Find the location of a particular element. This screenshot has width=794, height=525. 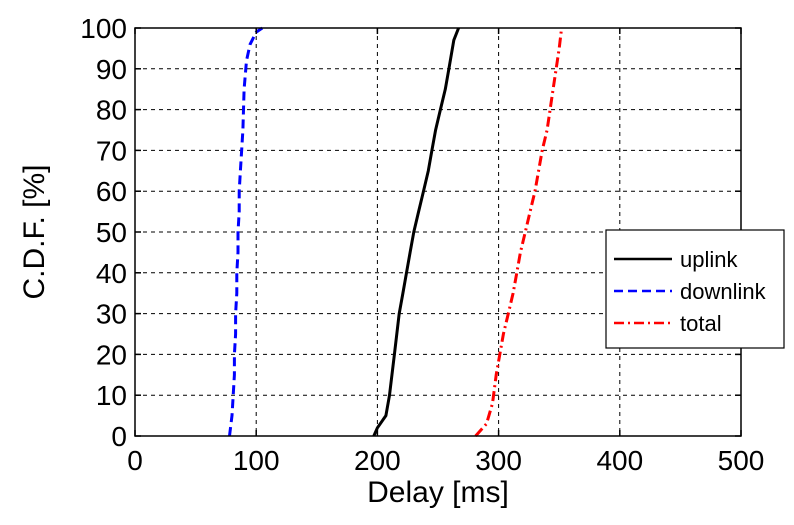

y-tick-label: 50 is located at coordinates (111, 232).